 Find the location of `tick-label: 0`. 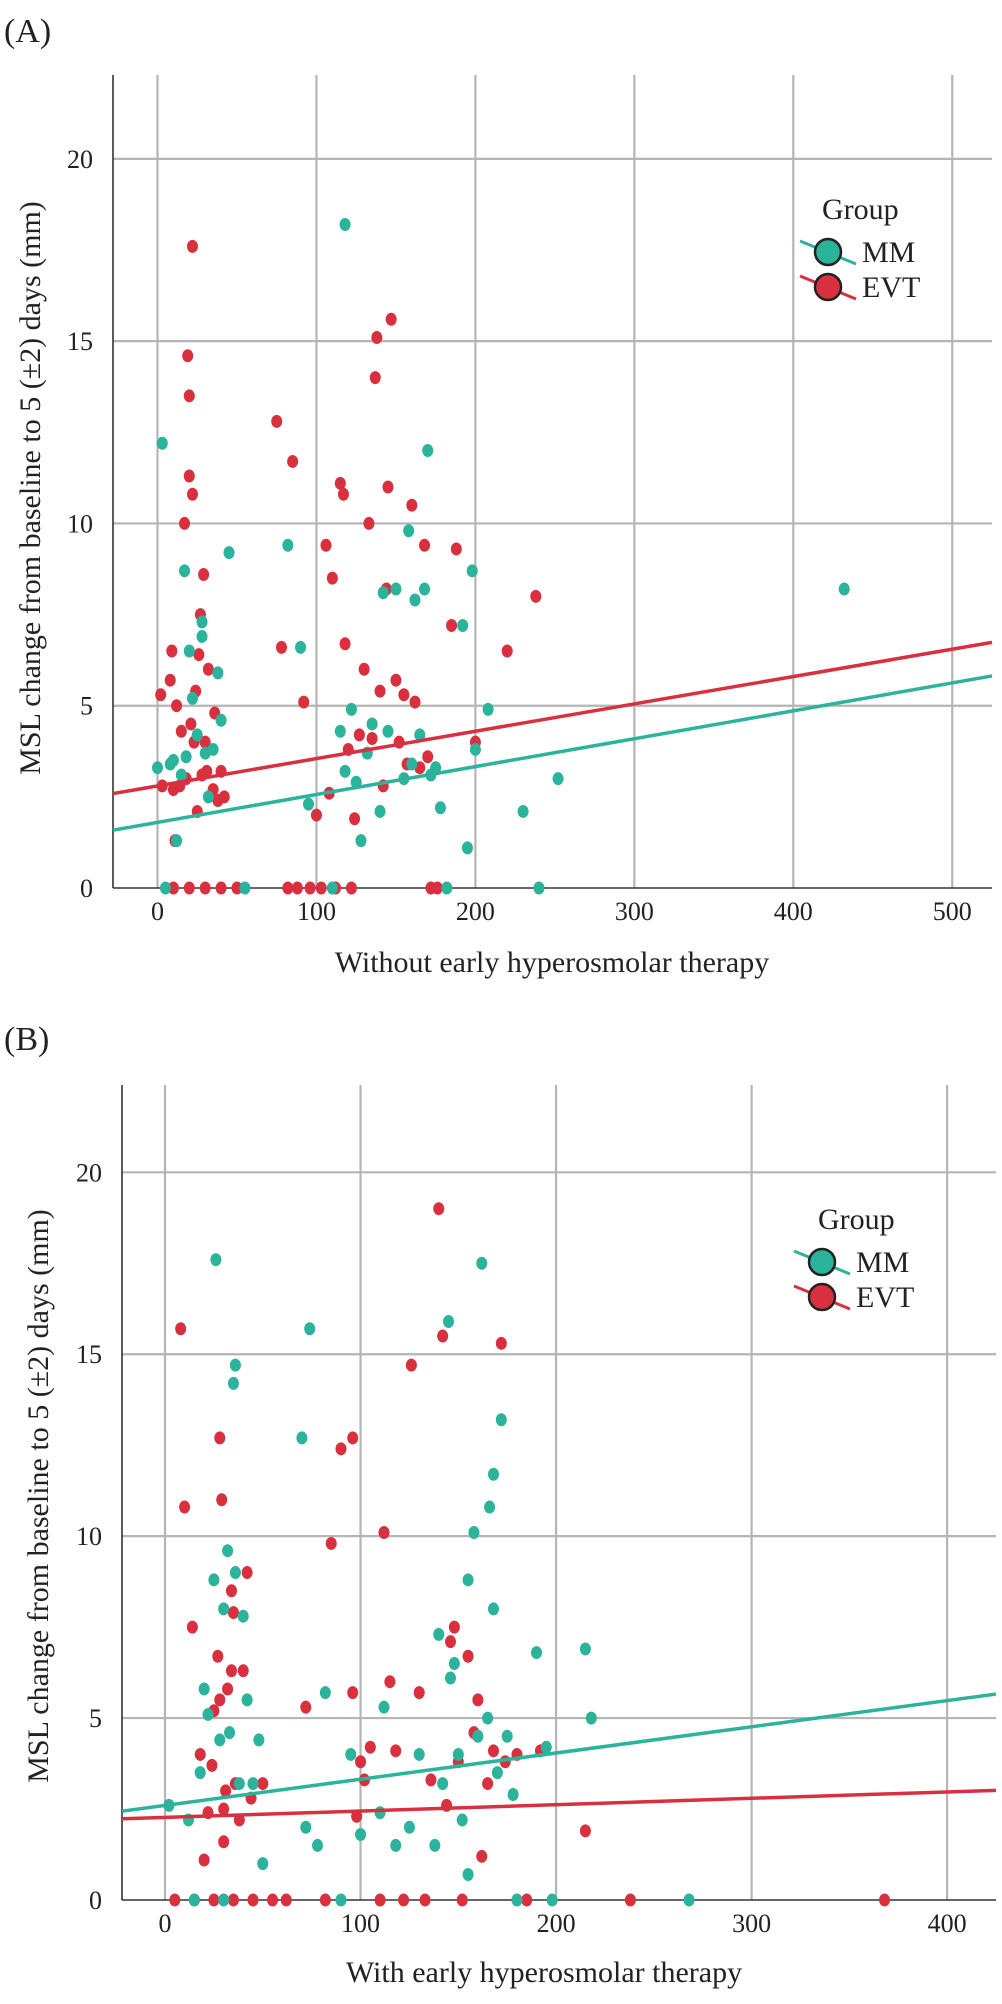

tick-label: 0 is located at coordinates (165, 1923).